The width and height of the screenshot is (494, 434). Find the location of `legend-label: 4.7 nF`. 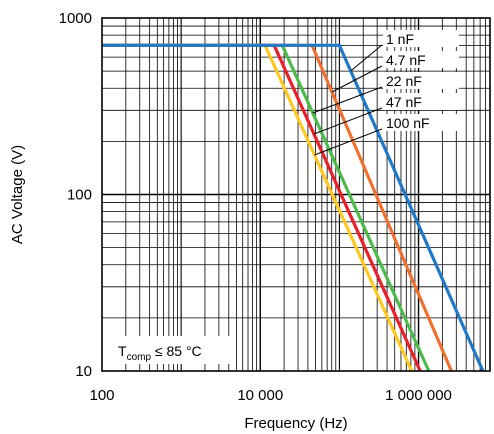

legend-label: 4.7 nF is located at coordinates (406, 60).